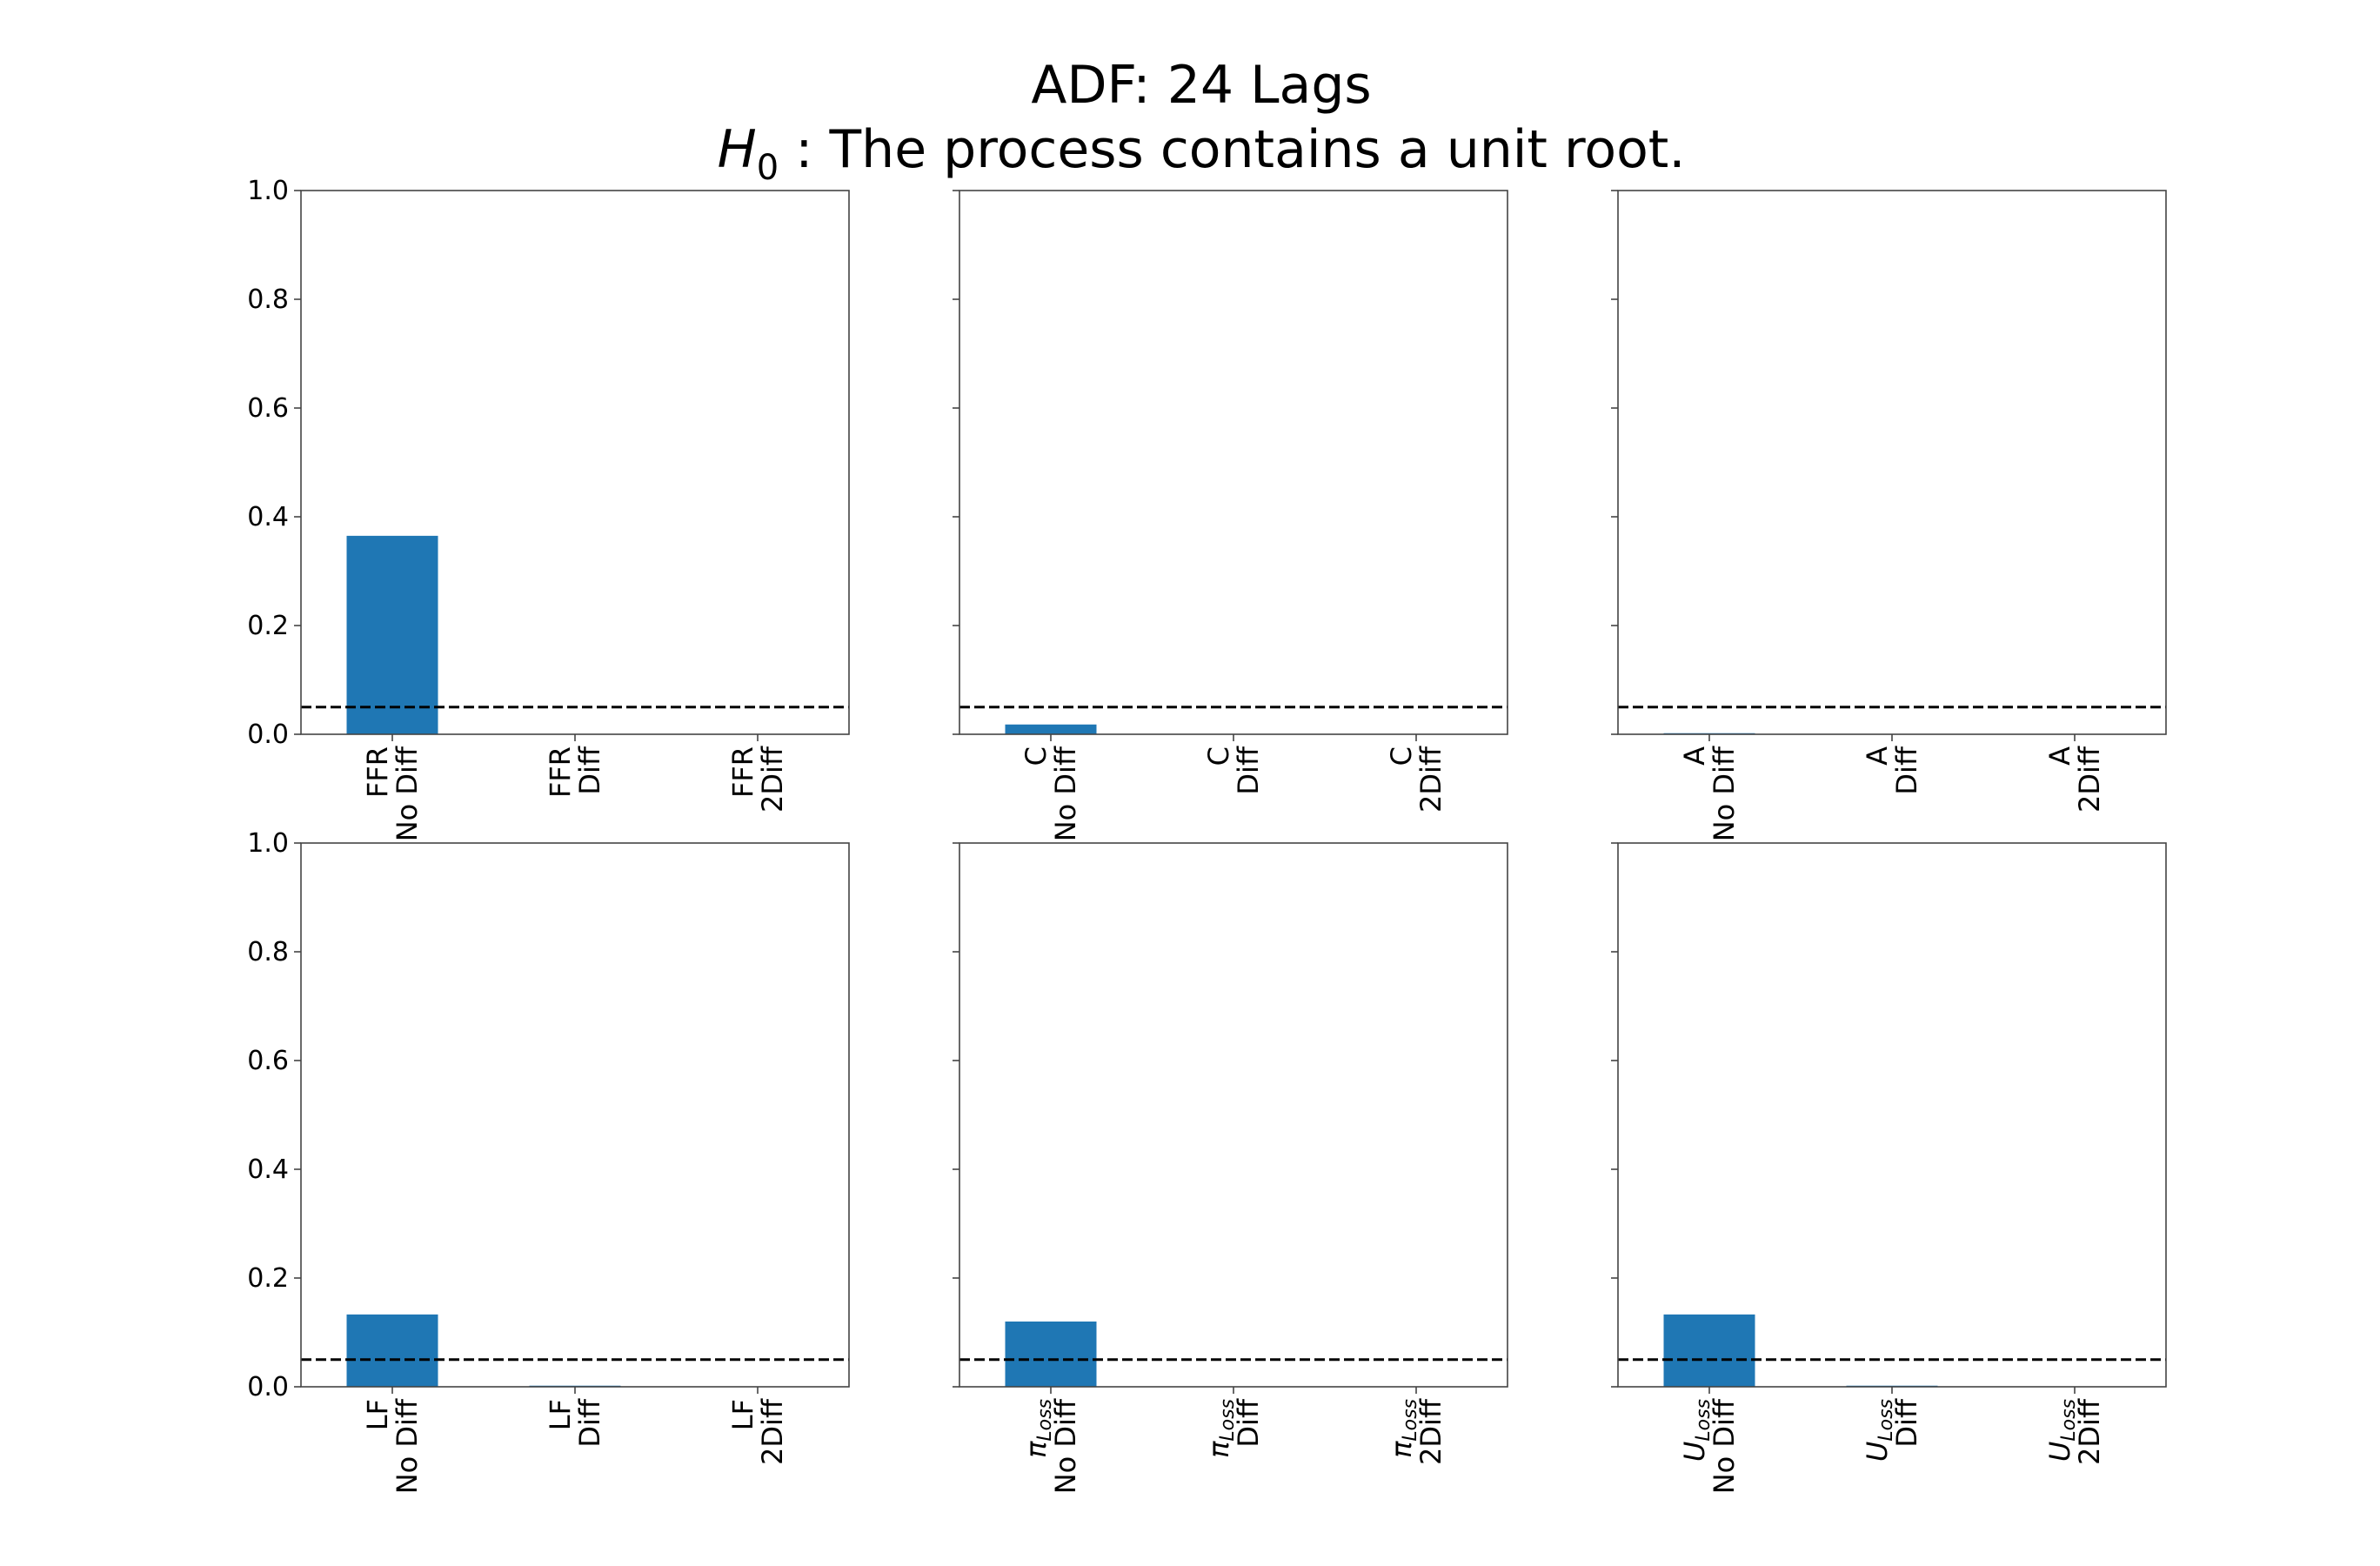 This screenshot has width=2380, height=1566. I want to click on title-hypothesis-subscript: 0, so click(768, 168).